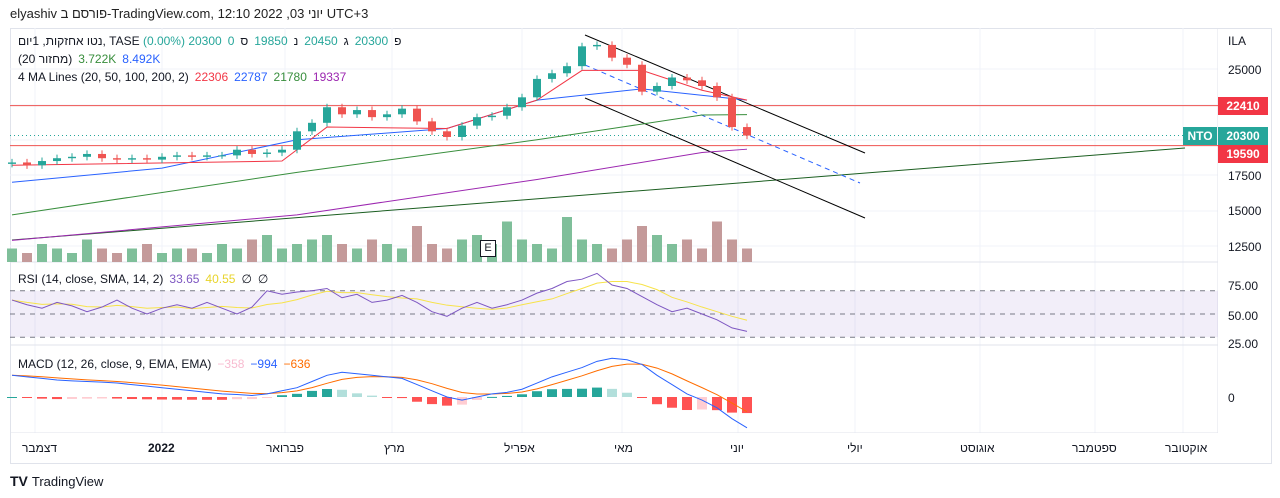 This screenshot has width=1280, height=498. Describe the element at coordinates (97, 59) in the screenshot. I see `volume-value: 3.722K` at that location.